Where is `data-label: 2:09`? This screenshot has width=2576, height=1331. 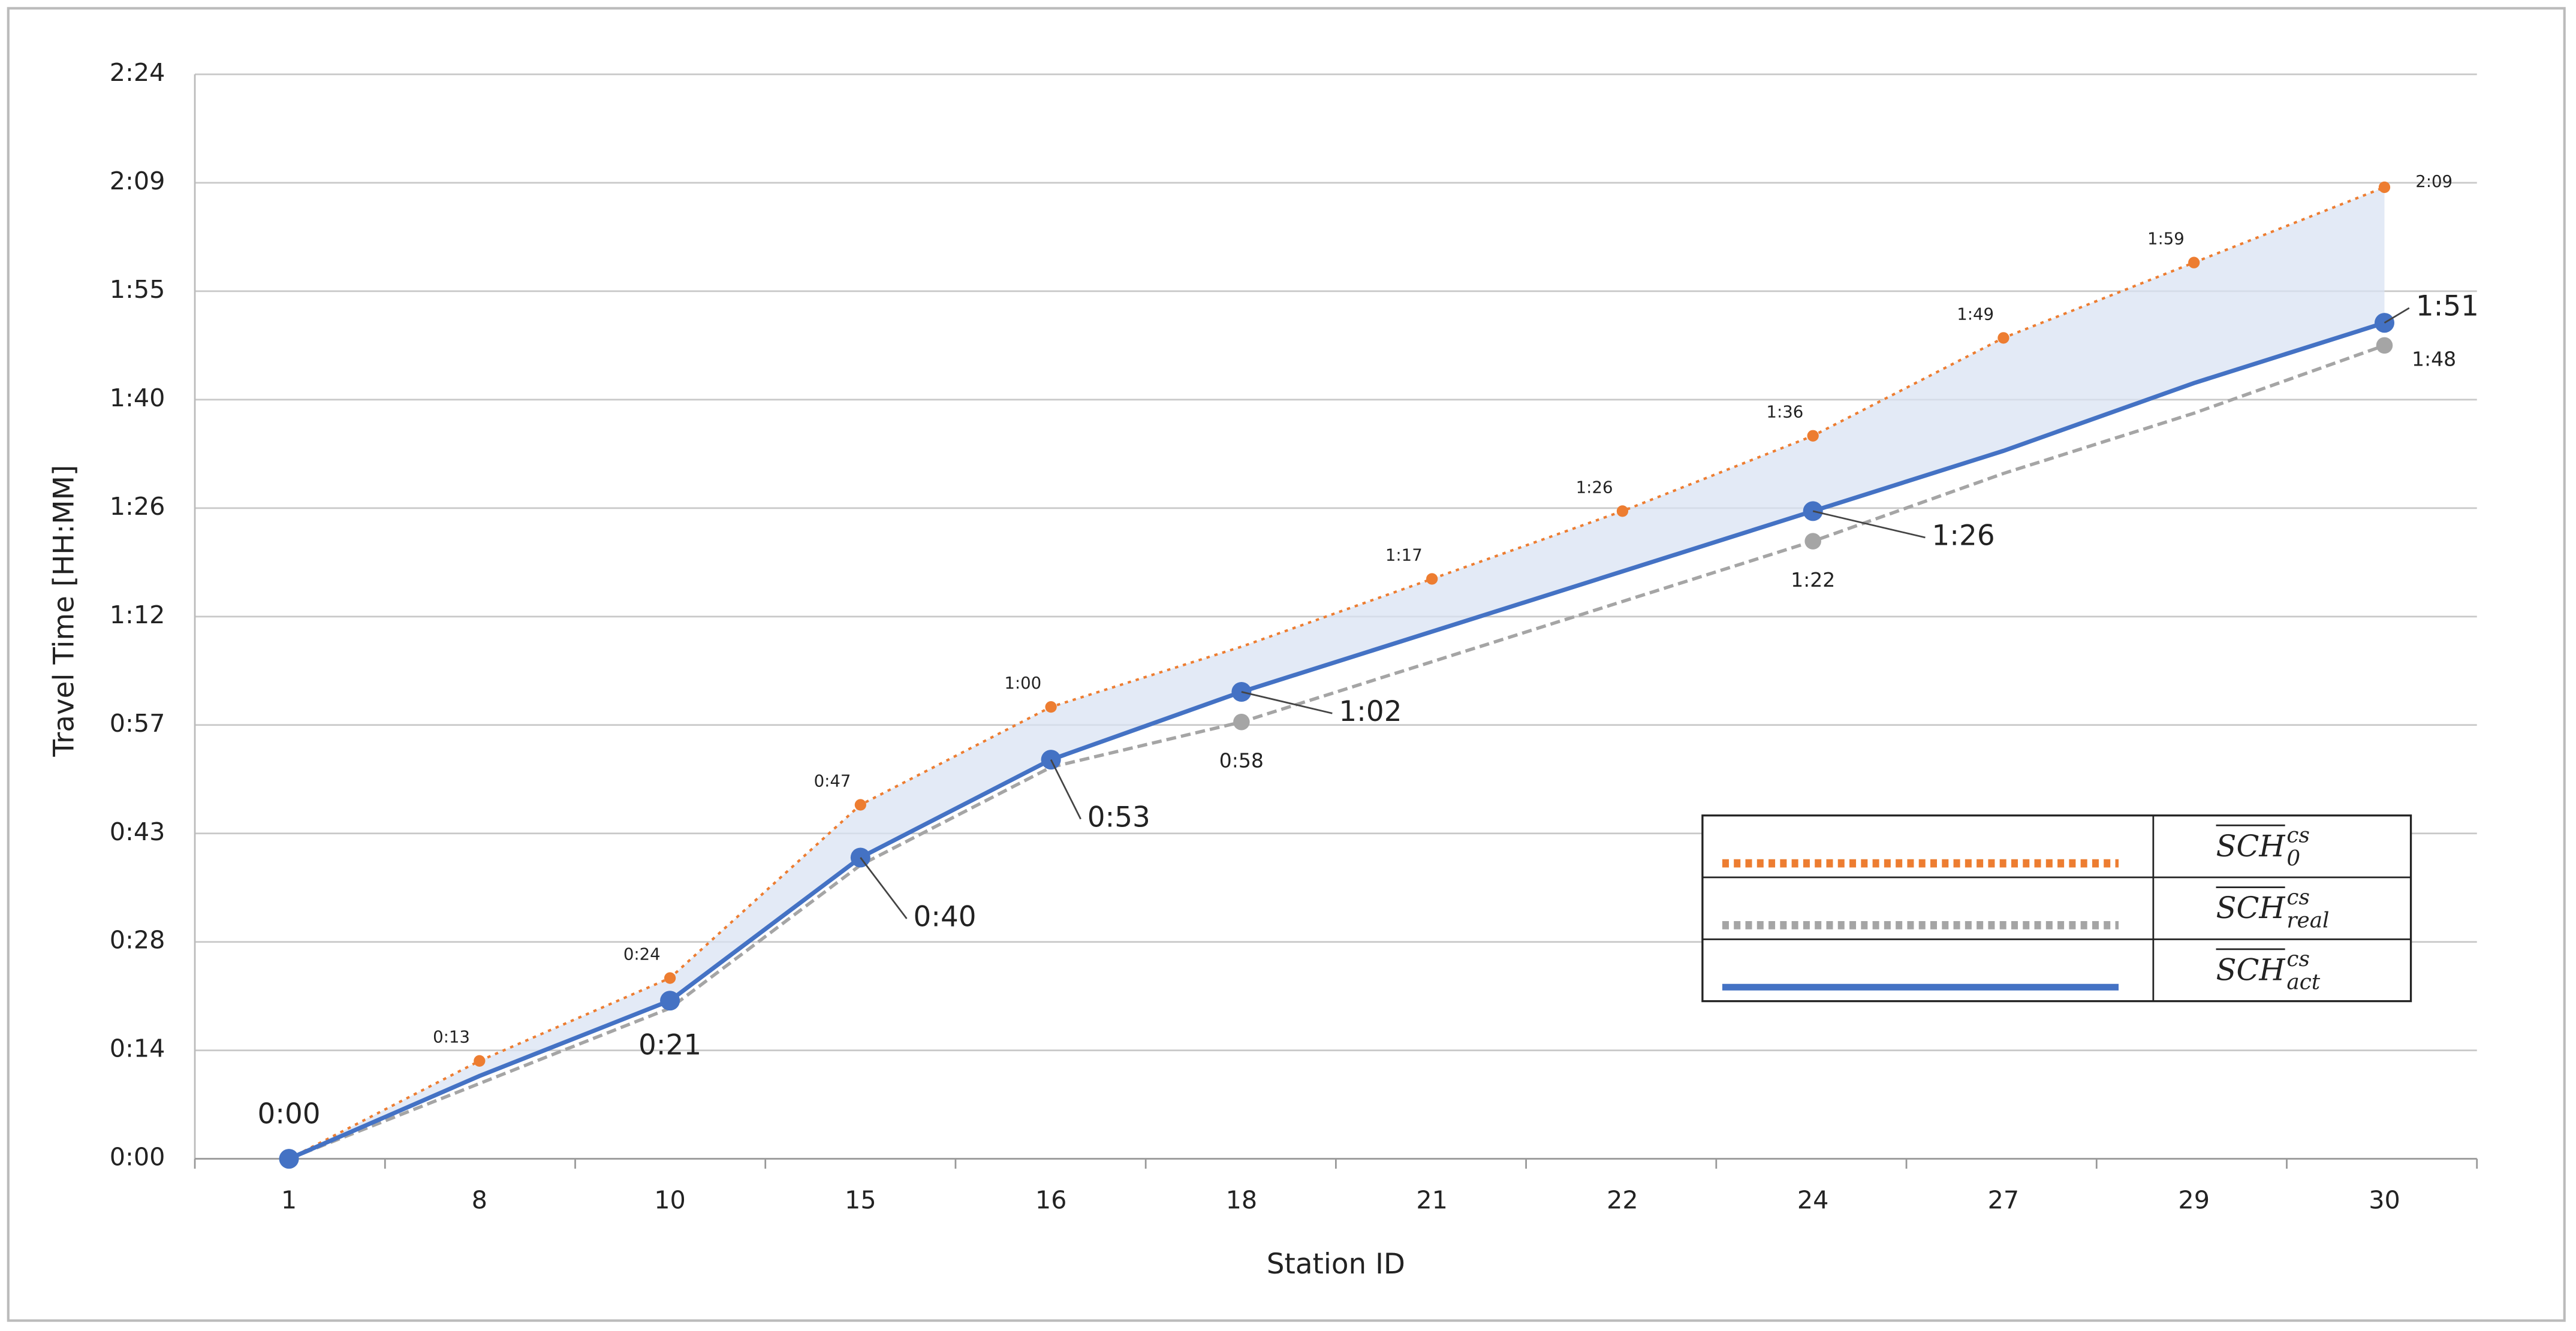
data-label: 2:09 is located at coordinates (2434, 181).